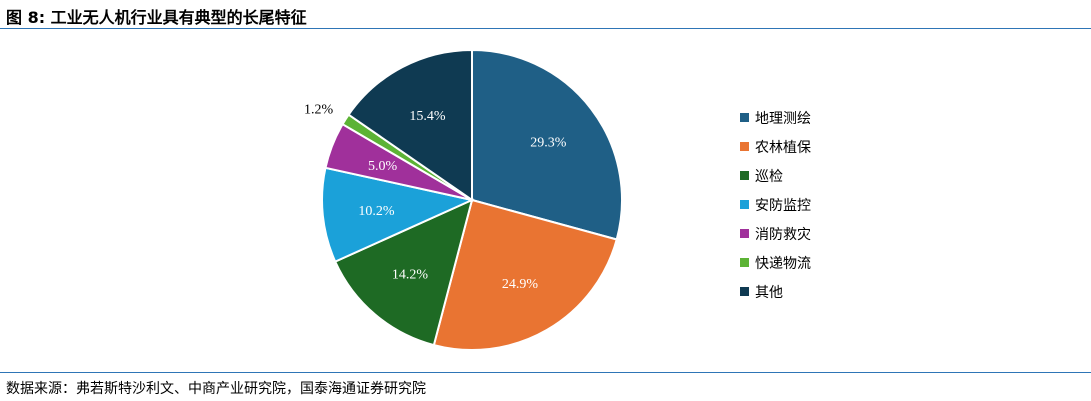  I want to click on legend-label: 地理测绘, so click(783, 118).